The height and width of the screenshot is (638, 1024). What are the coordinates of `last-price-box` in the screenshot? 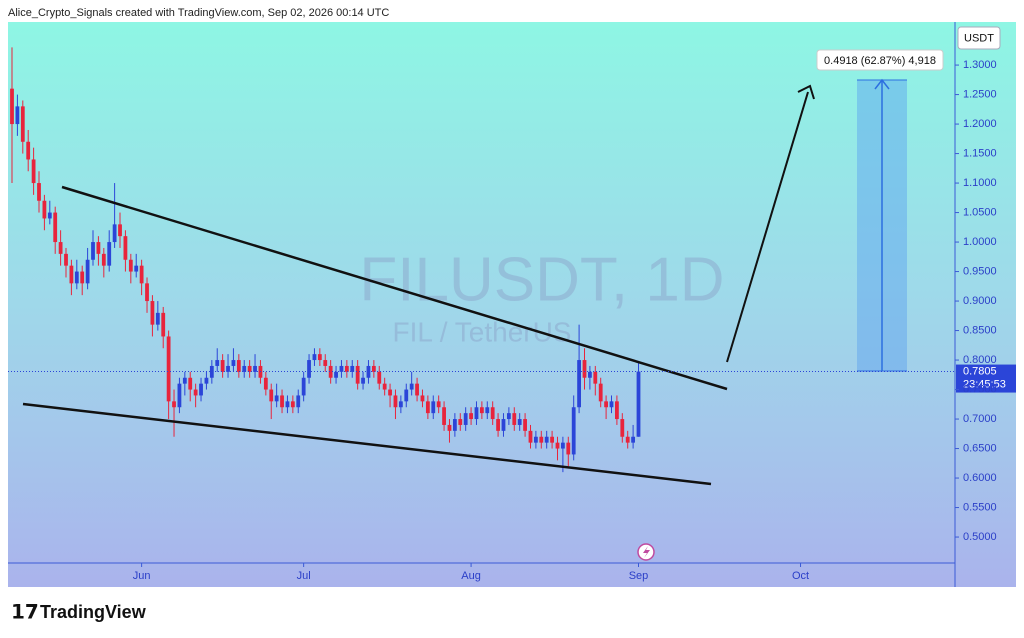 It's located at (986, 378).